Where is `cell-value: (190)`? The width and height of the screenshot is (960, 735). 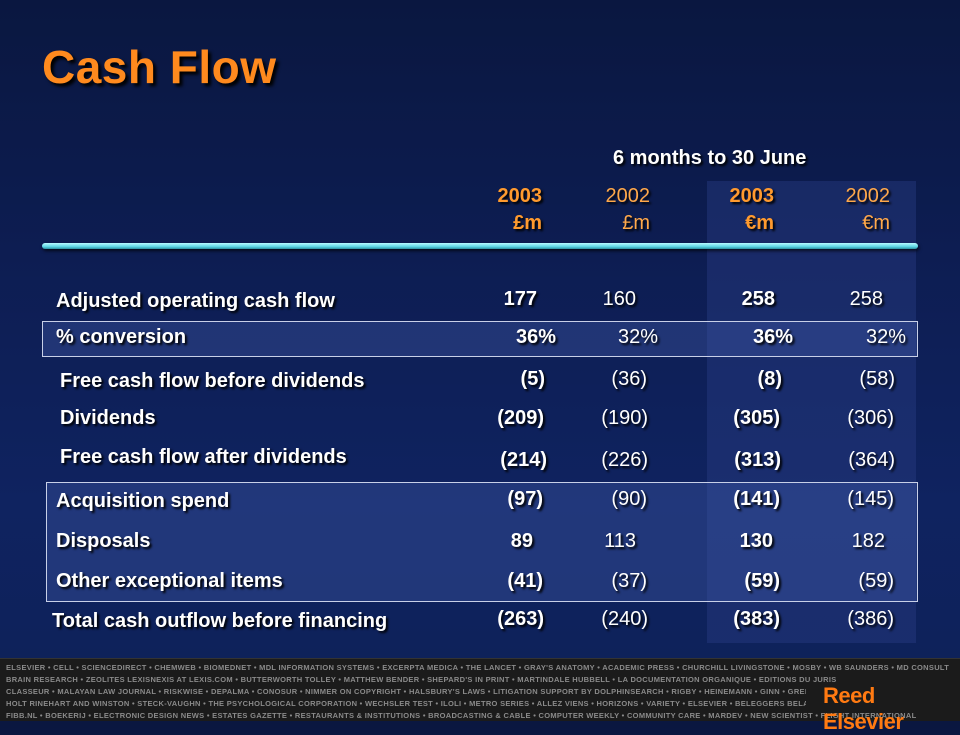 cell-value: (190) is located at coordinates (624, 418).